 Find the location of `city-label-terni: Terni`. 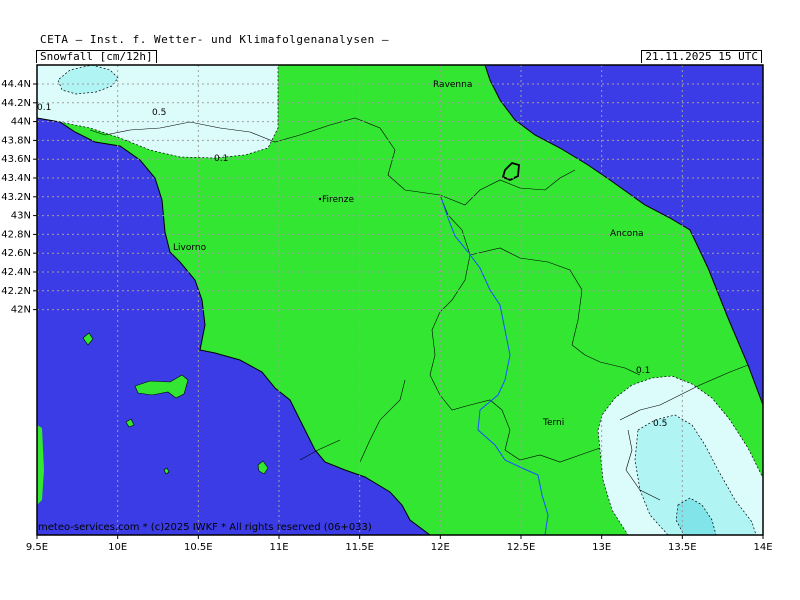

city-label-terni: Terni is located at coordinates (553, 423).